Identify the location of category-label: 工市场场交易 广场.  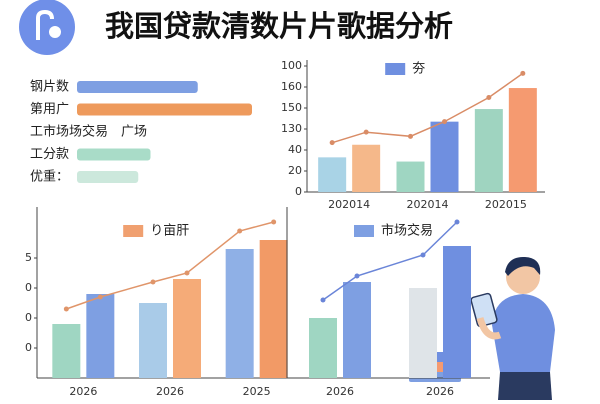
(88, 132).